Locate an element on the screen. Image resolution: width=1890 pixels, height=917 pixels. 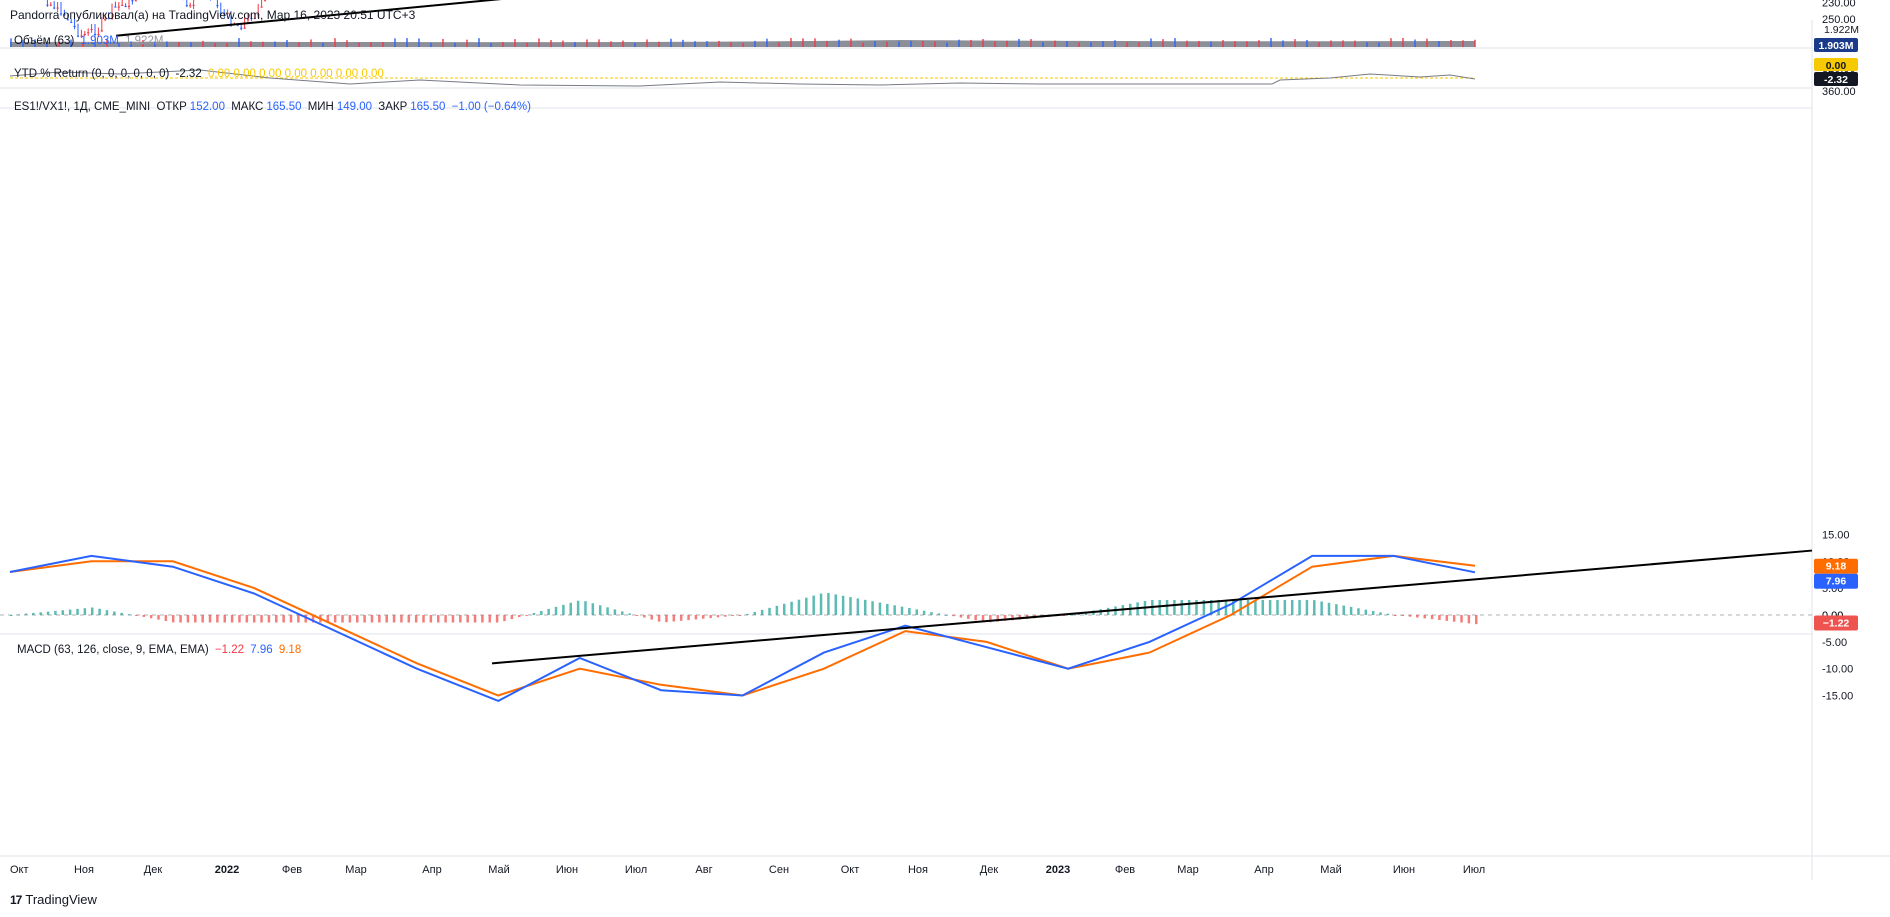
volume-legend: Объём (63) 1.903M 1.922M is located at coordinates (90, 41).